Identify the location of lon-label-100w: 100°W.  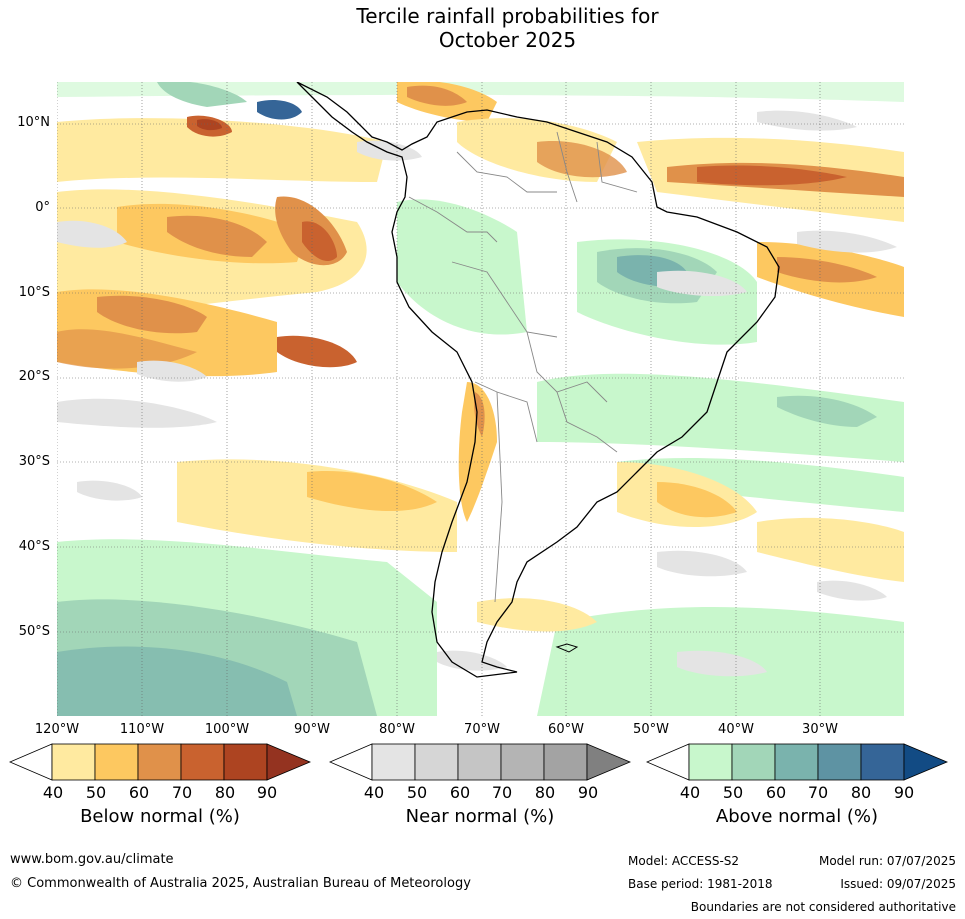
(227, 729).